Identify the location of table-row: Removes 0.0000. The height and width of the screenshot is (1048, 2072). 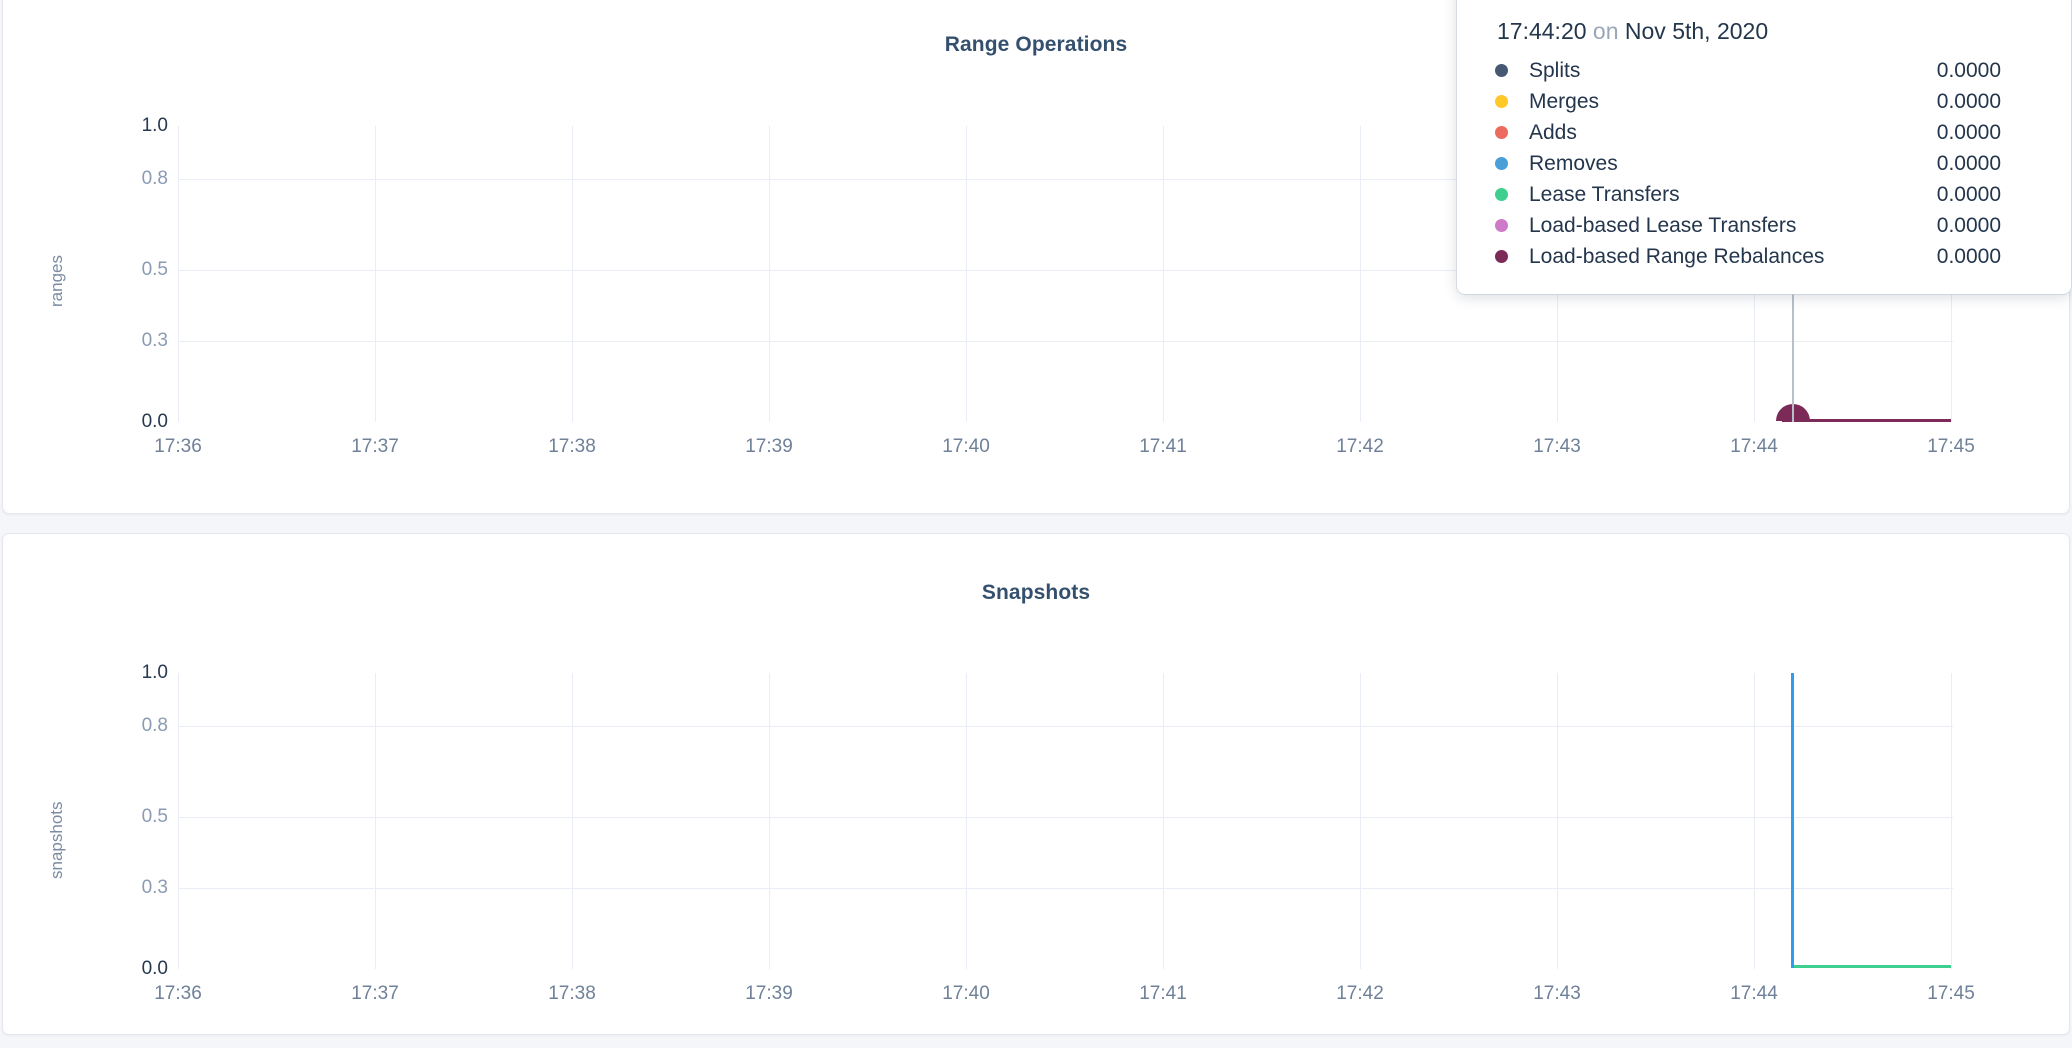
(1764, 163).